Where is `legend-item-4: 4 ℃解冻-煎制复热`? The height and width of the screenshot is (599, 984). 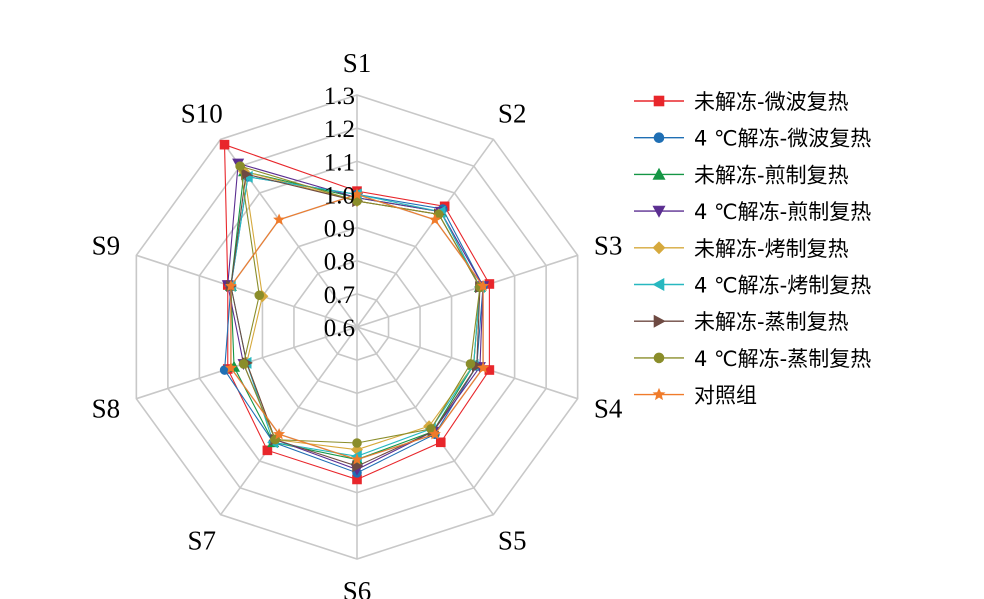
legend-item-4: 4 ℃解冻-煎制复热 is located at coordinates (752, 212).